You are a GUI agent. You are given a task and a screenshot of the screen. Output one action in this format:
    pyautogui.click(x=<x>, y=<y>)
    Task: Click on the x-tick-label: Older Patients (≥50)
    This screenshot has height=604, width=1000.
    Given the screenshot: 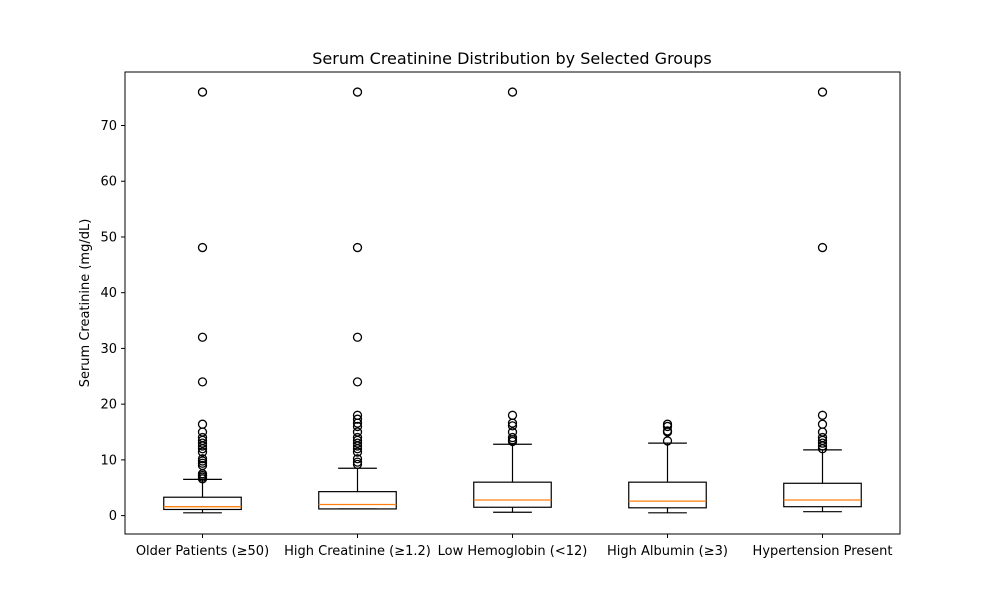 What is the action you would take?
    pyautogui.click(x=202, y=551)
    